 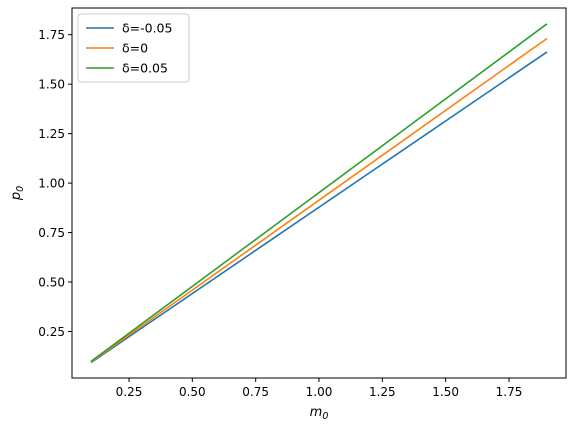 What do you see at coordinates (147, 28) in the screenshot?
I see `legend-label: δ=-0.05` at bounding box center [147, 28].